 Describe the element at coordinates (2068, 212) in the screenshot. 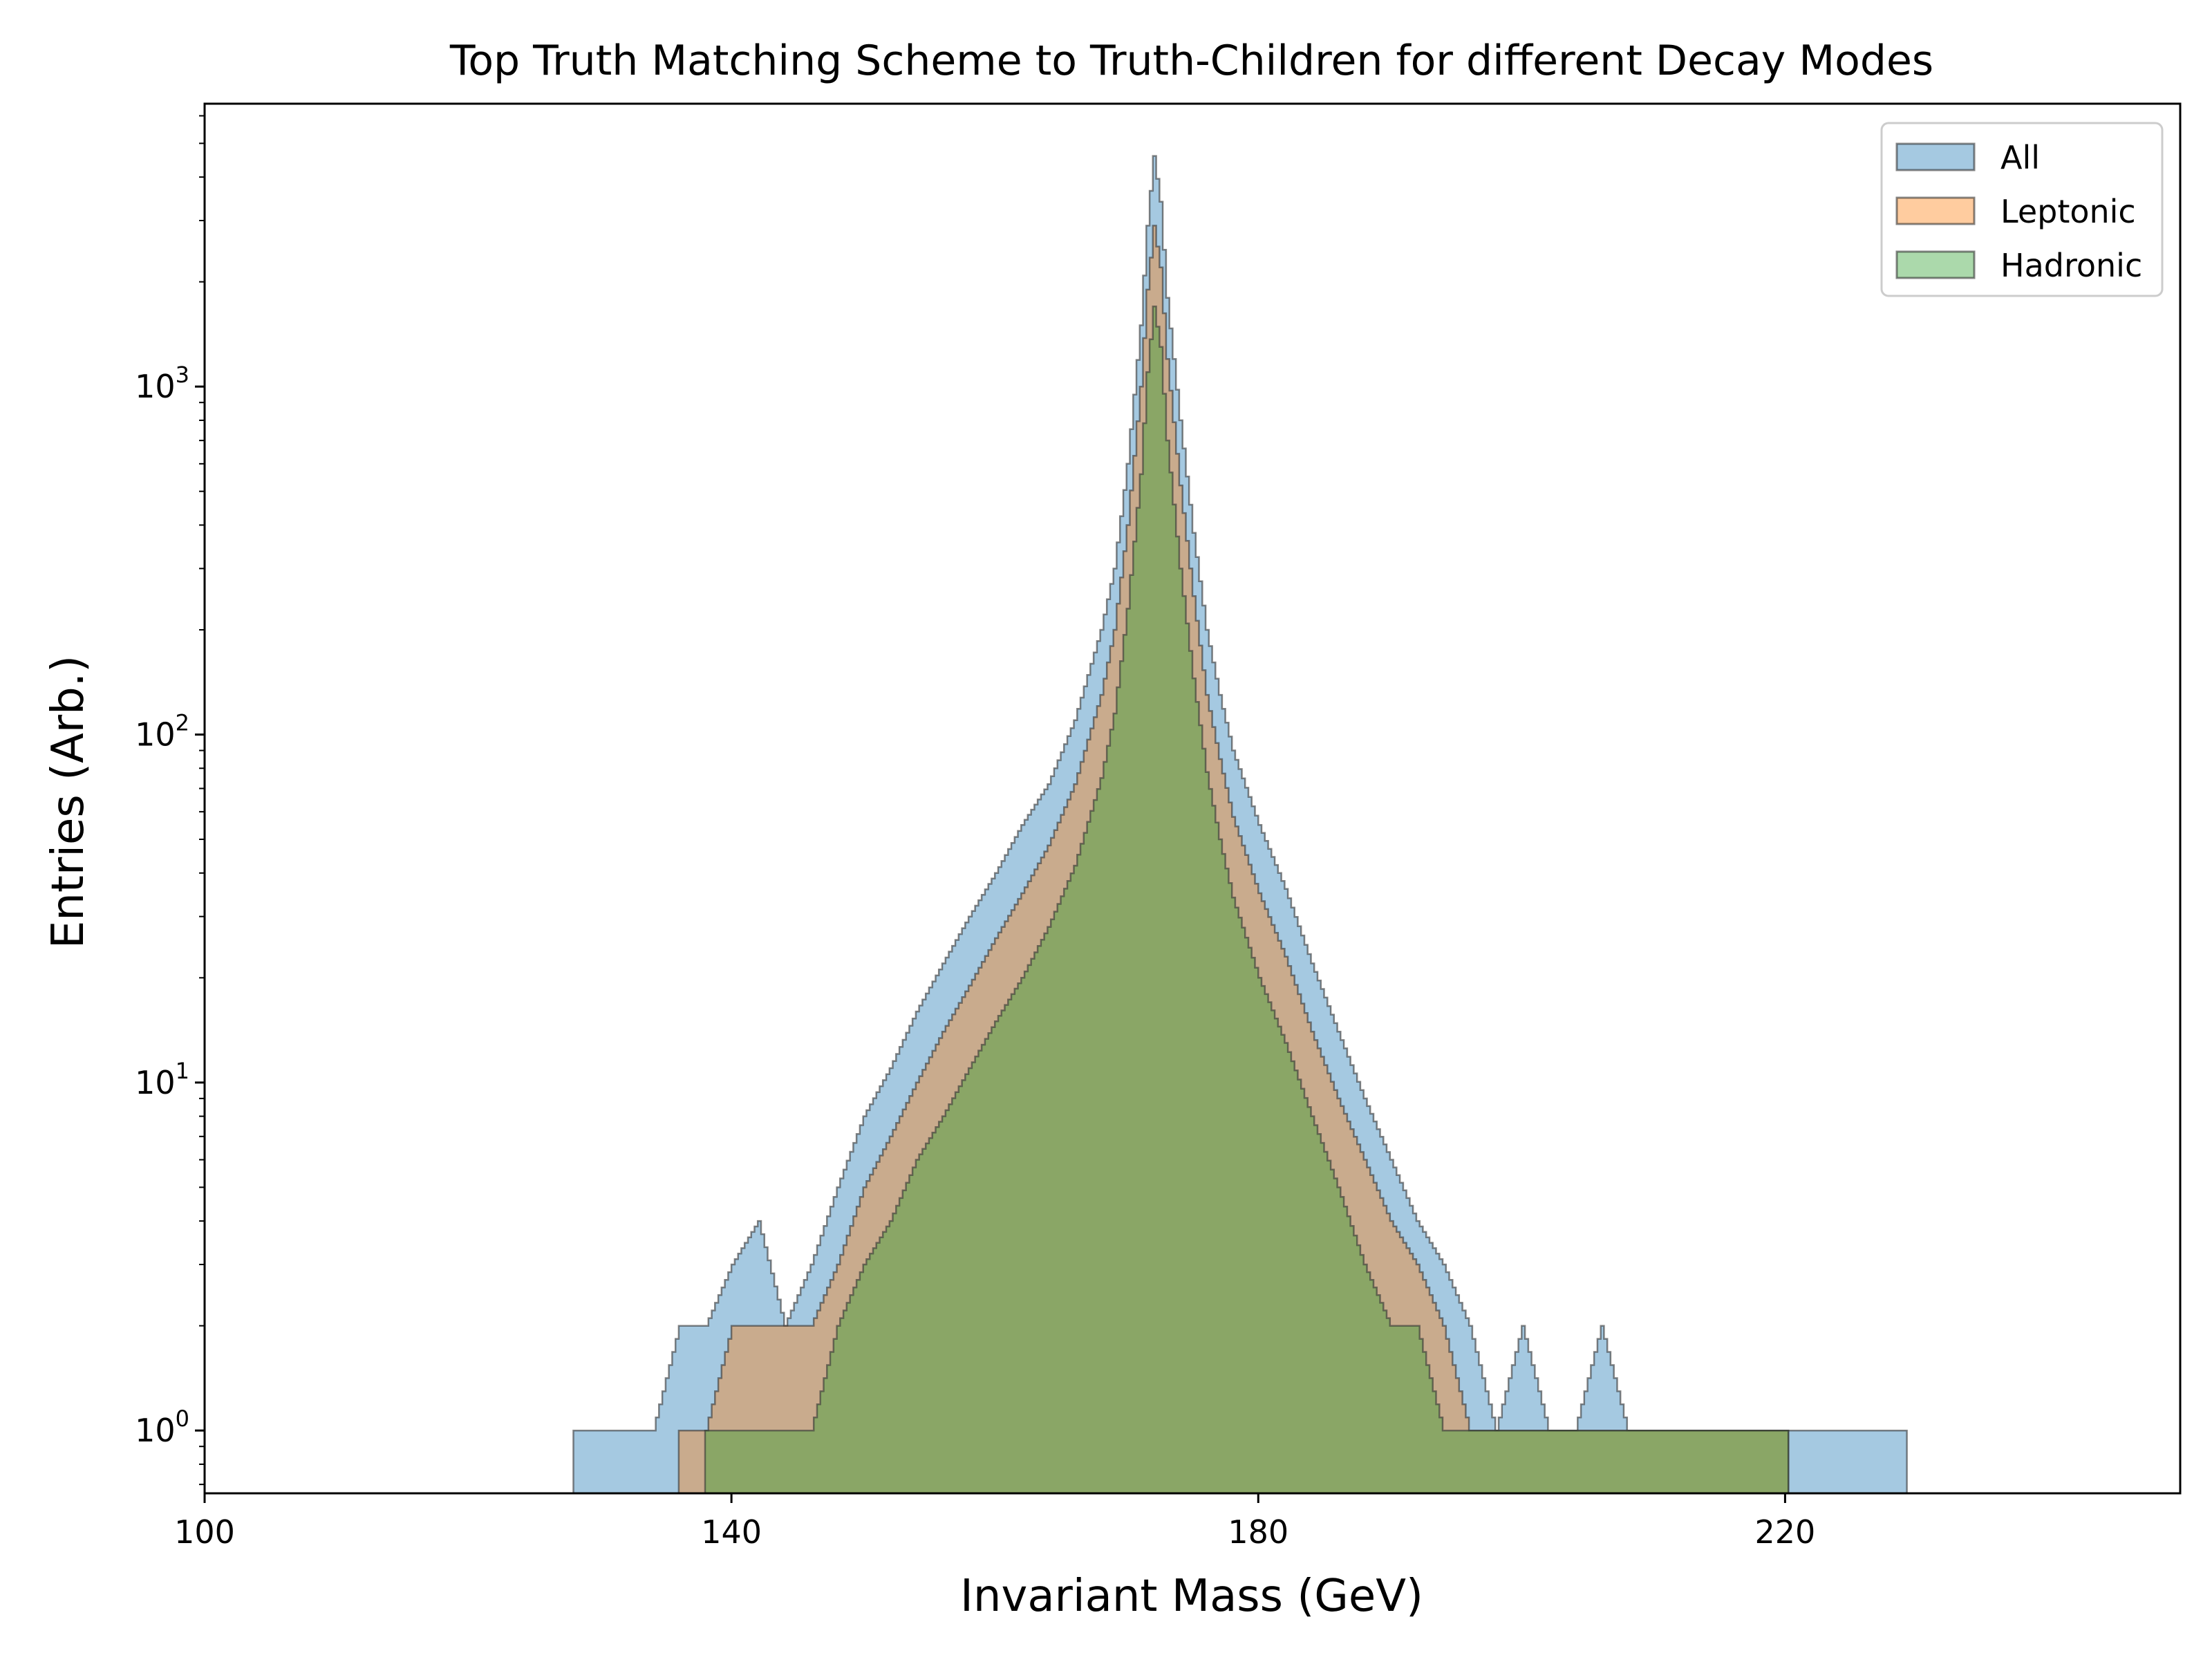

I see `legend-label-leptonic: Leptonic` at that location.